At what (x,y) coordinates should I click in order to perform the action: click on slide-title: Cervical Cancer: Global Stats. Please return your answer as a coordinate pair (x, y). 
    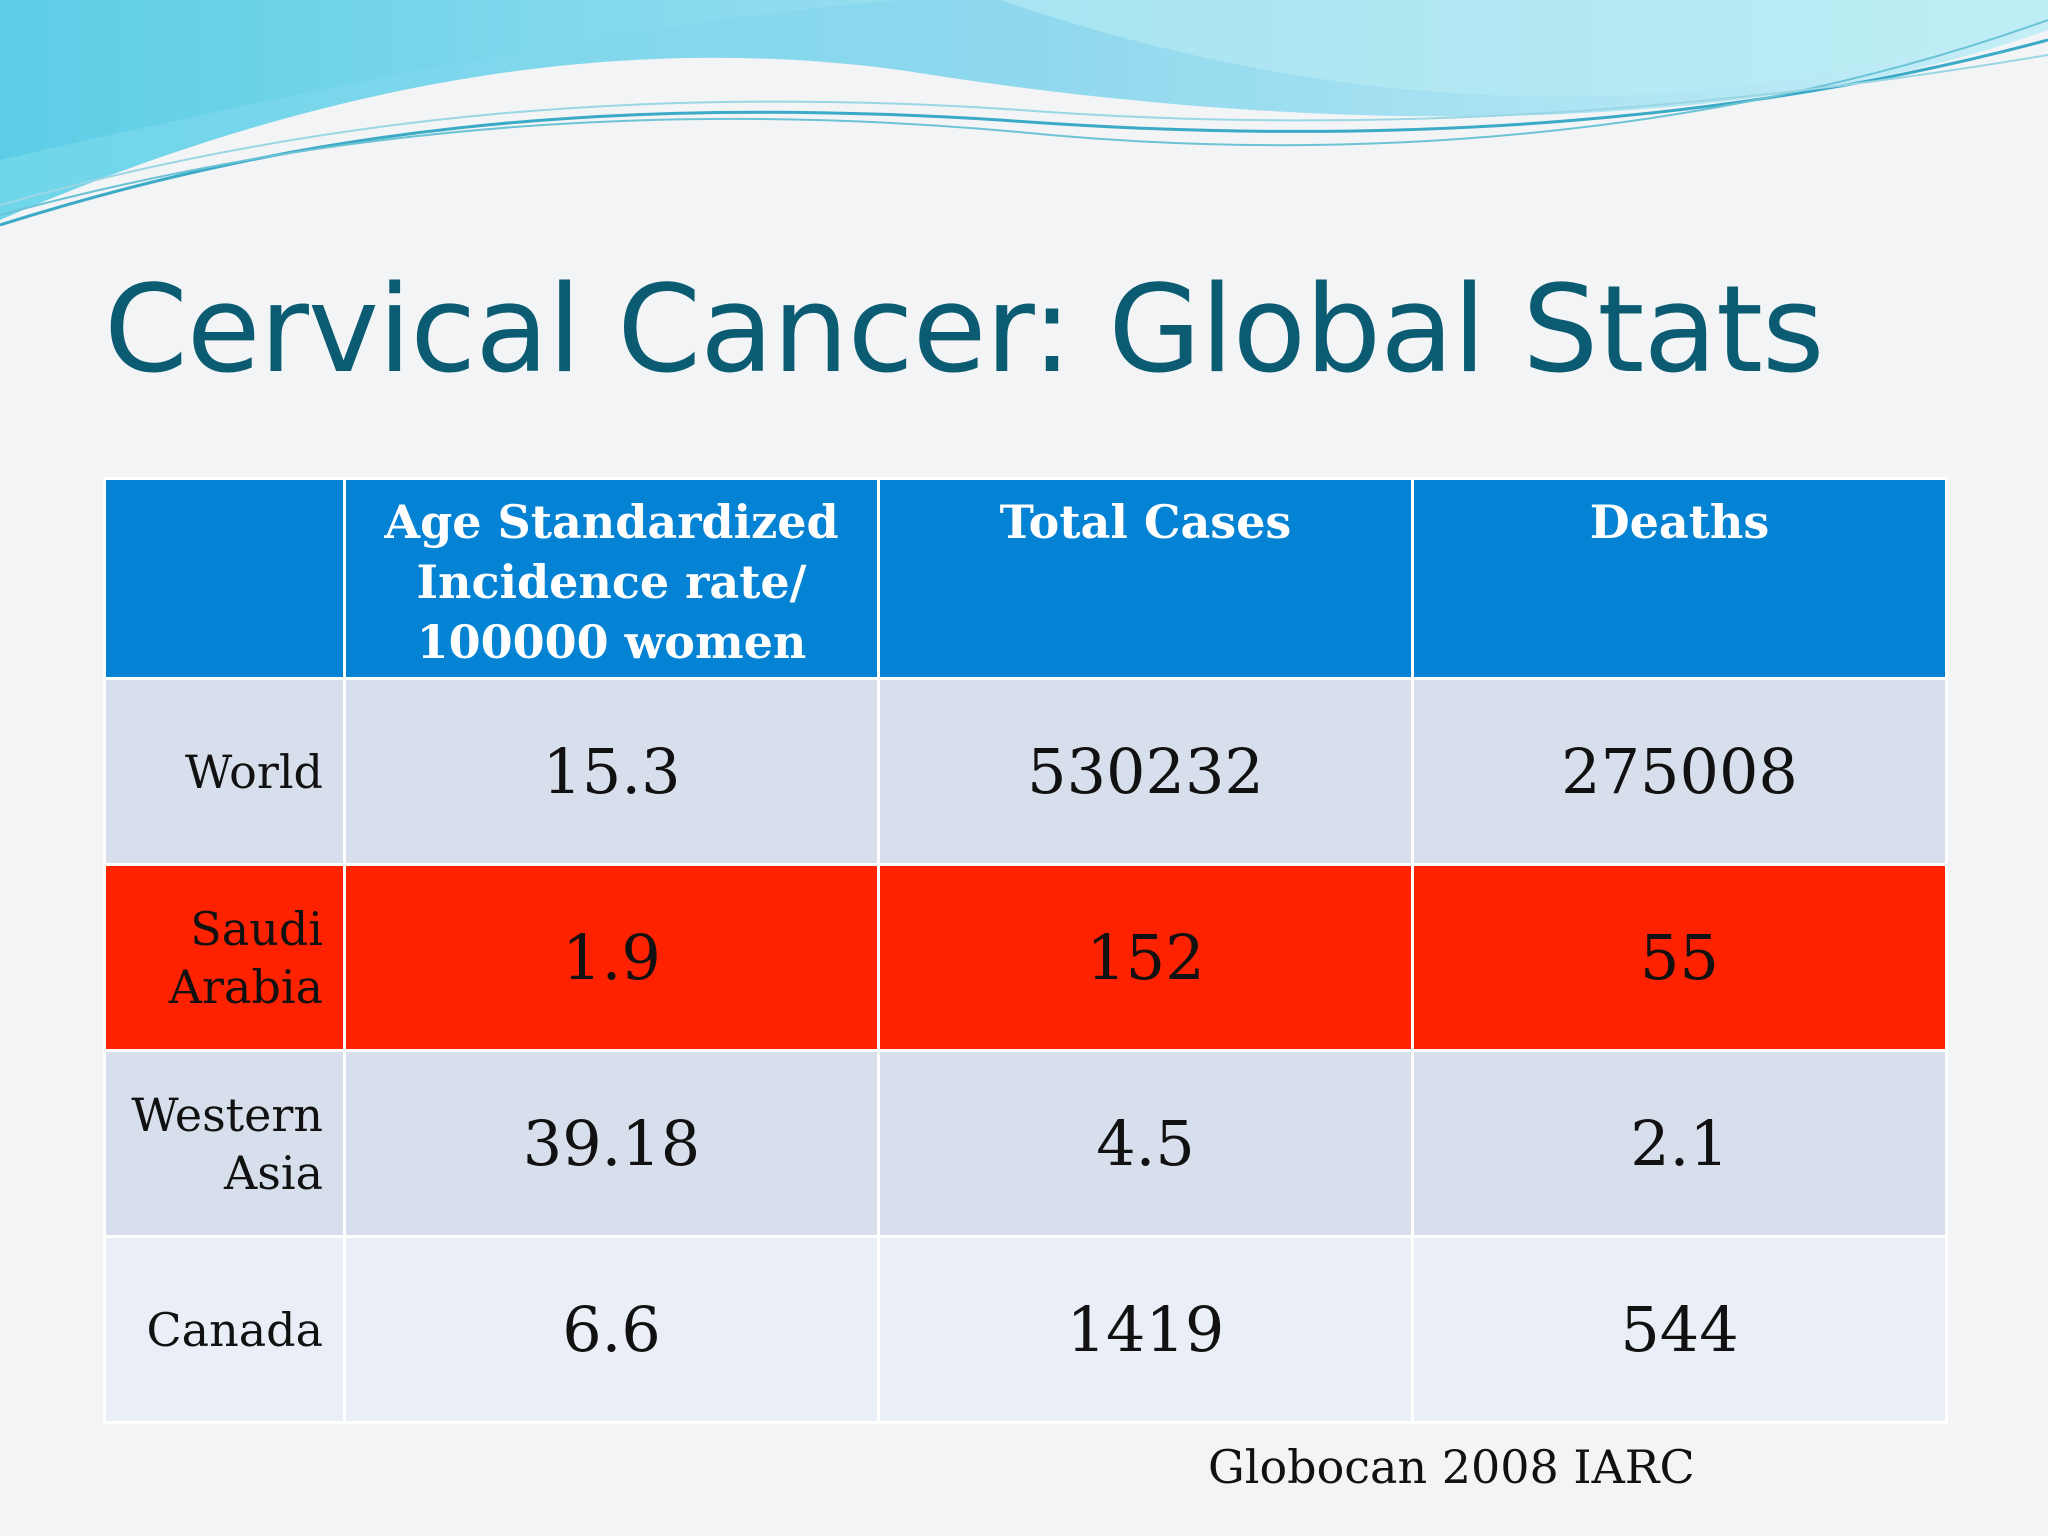
    Looking at the image, I should click on (964, 330).